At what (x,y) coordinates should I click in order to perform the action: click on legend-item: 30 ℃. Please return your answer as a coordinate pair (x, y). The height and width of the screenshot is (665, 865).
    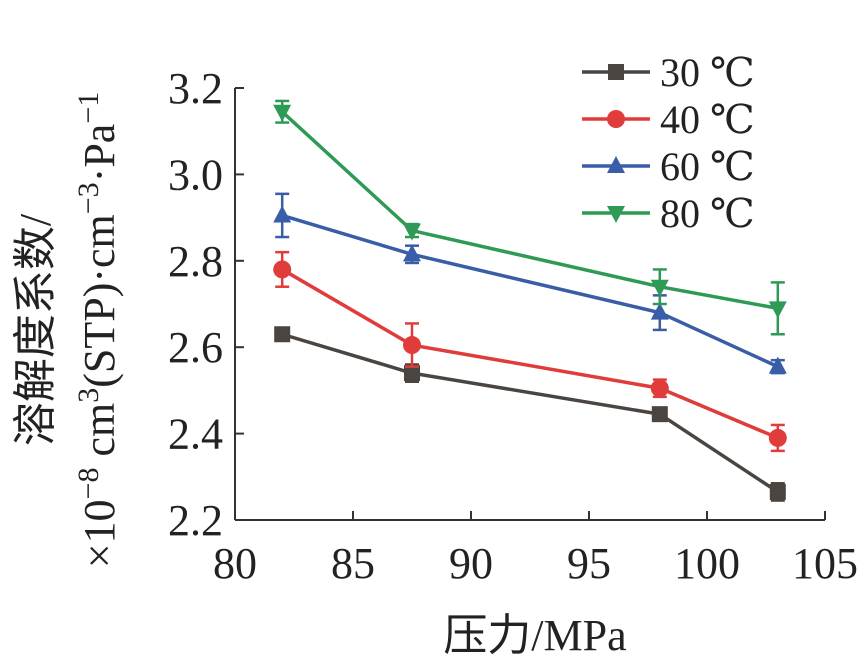
    Looking at the image, I should click on (668, 72).